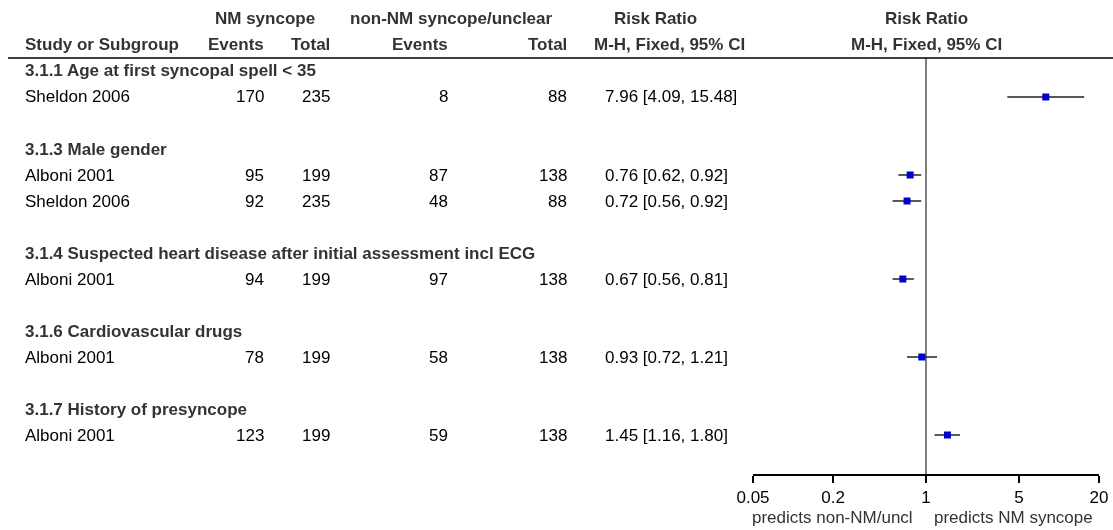 This screenshot has width=1113, height=530. Describe the element at coordinates (833, 498) in the screenshot. I see `x-tick-label: 0.2` at that location.